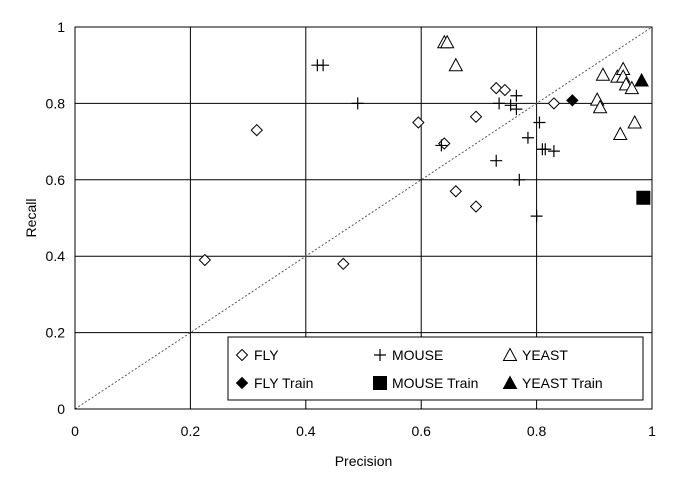 The image size is (685, 503). What do you see at coordinates (641, 79) in the screenshot?
I see `data-point-yeast-train` at bounding box center [641, 79].